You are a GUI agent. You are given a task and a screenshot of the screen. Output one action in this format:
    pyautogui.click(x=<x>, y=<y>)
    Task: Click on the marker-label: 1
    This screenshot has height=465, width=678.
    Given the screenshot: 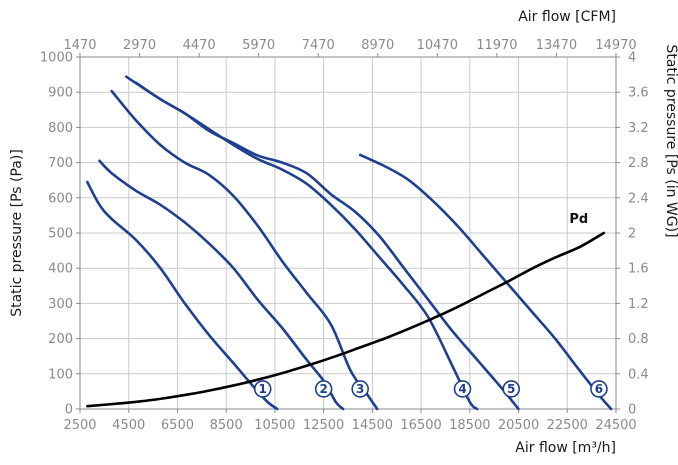 What is the action you would take?
    pyautogui.click(x=263, y=389)
    